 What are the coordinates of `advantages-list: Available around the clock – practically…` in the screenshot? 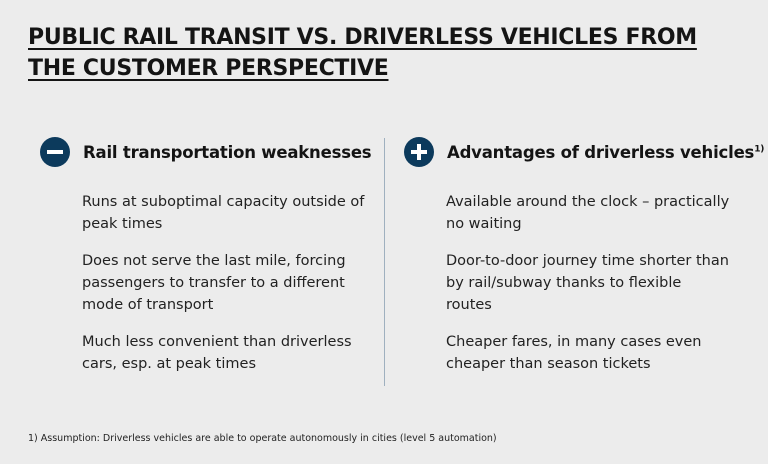 It's located at (590, 283).